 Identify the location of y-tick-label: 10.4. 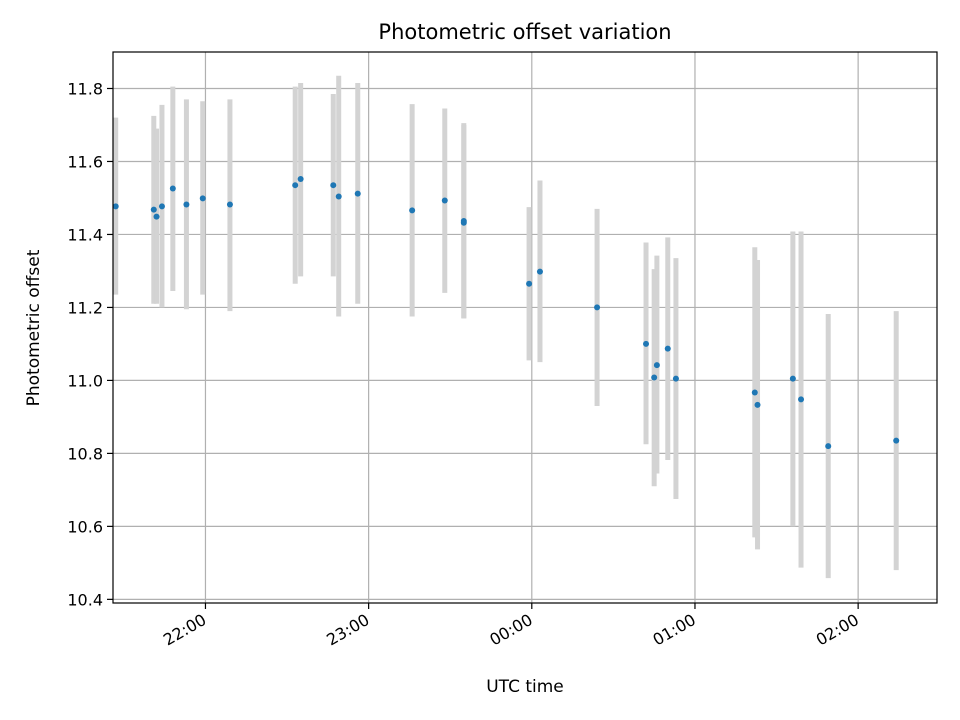
(85, 599).